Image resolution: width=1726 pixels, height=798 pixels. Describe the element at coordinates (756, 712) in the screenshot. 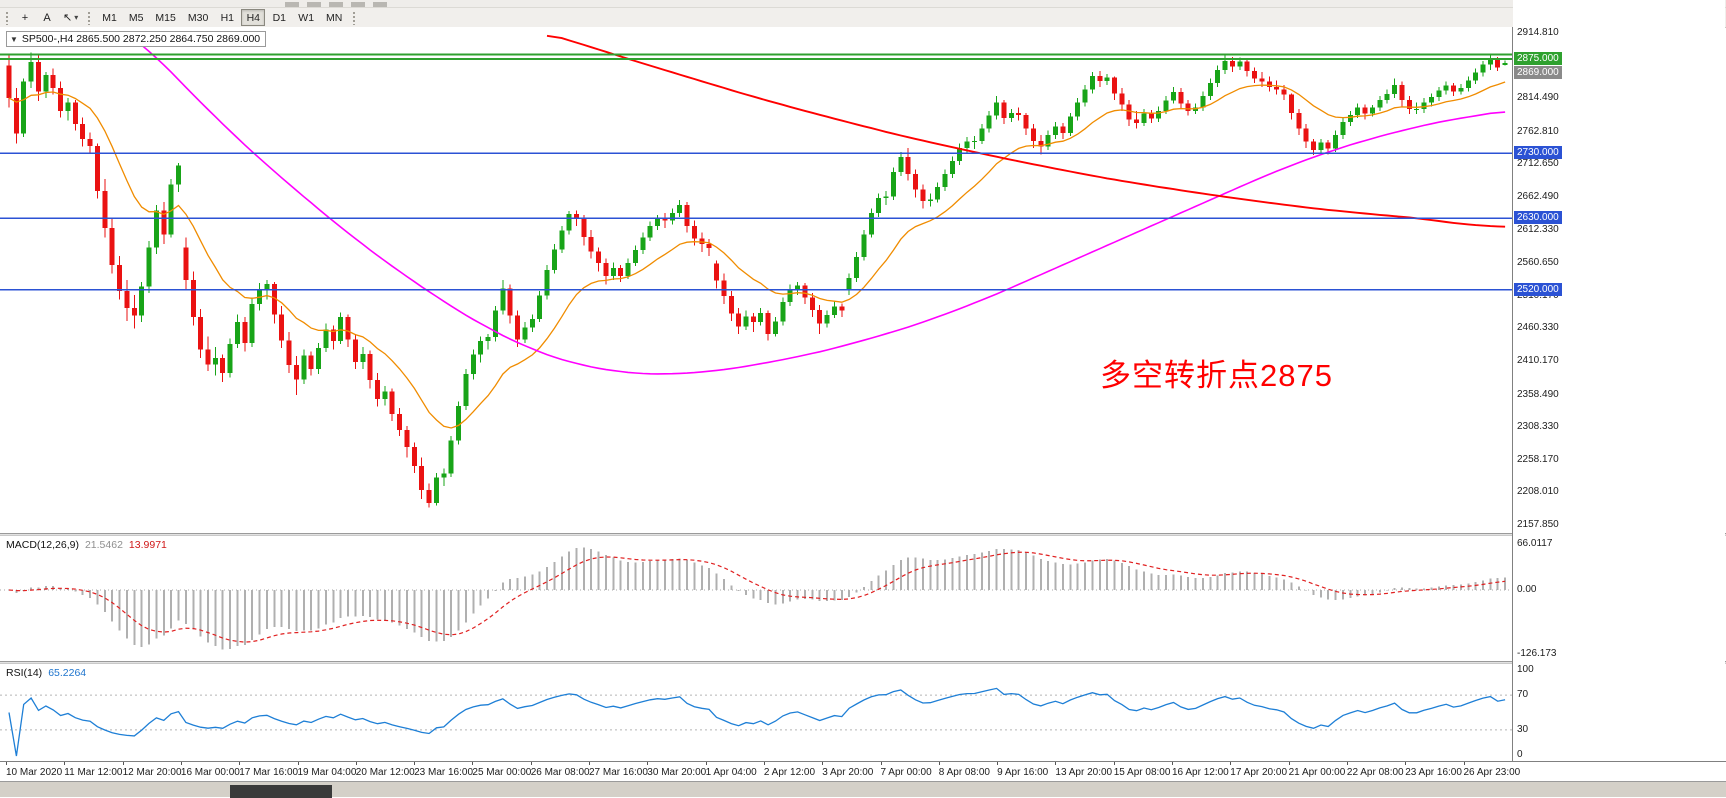

I see `rsi-indicator-panel` at that location.